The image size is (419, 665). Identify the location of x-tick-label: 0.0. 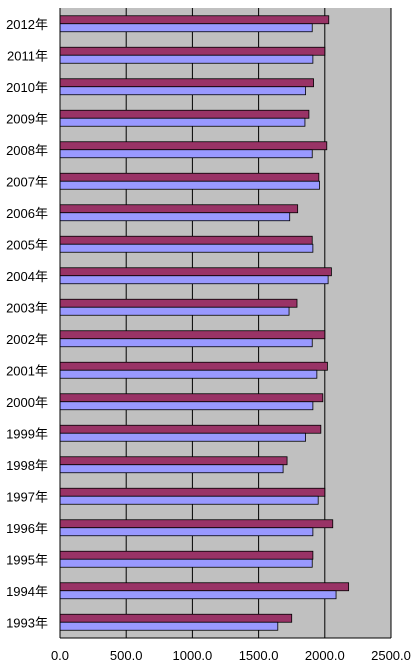
(60, 655).